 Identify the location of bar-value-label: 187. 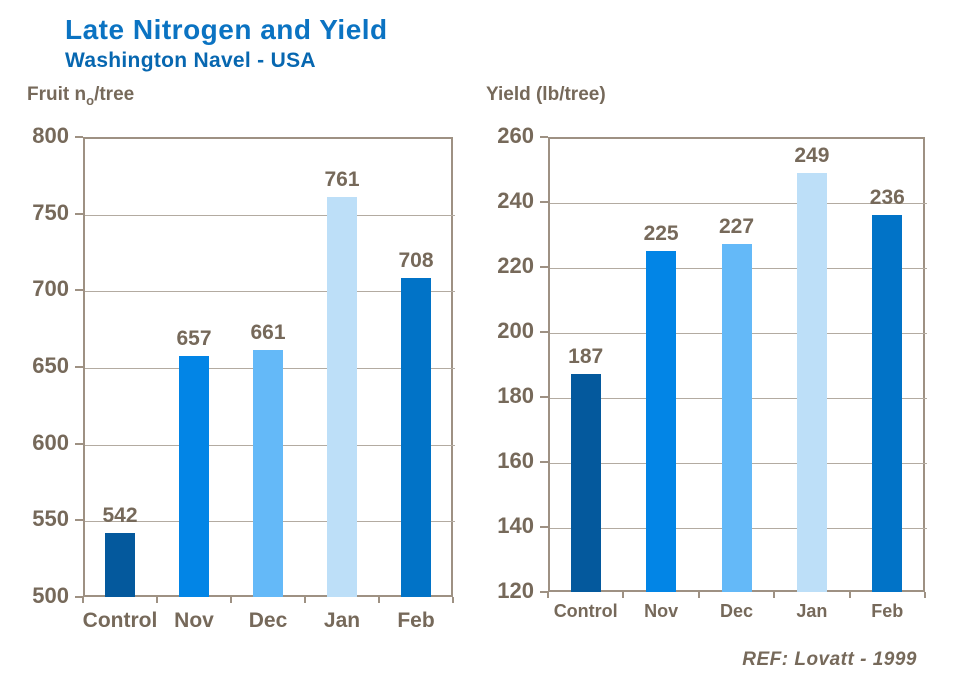
(586, 357).